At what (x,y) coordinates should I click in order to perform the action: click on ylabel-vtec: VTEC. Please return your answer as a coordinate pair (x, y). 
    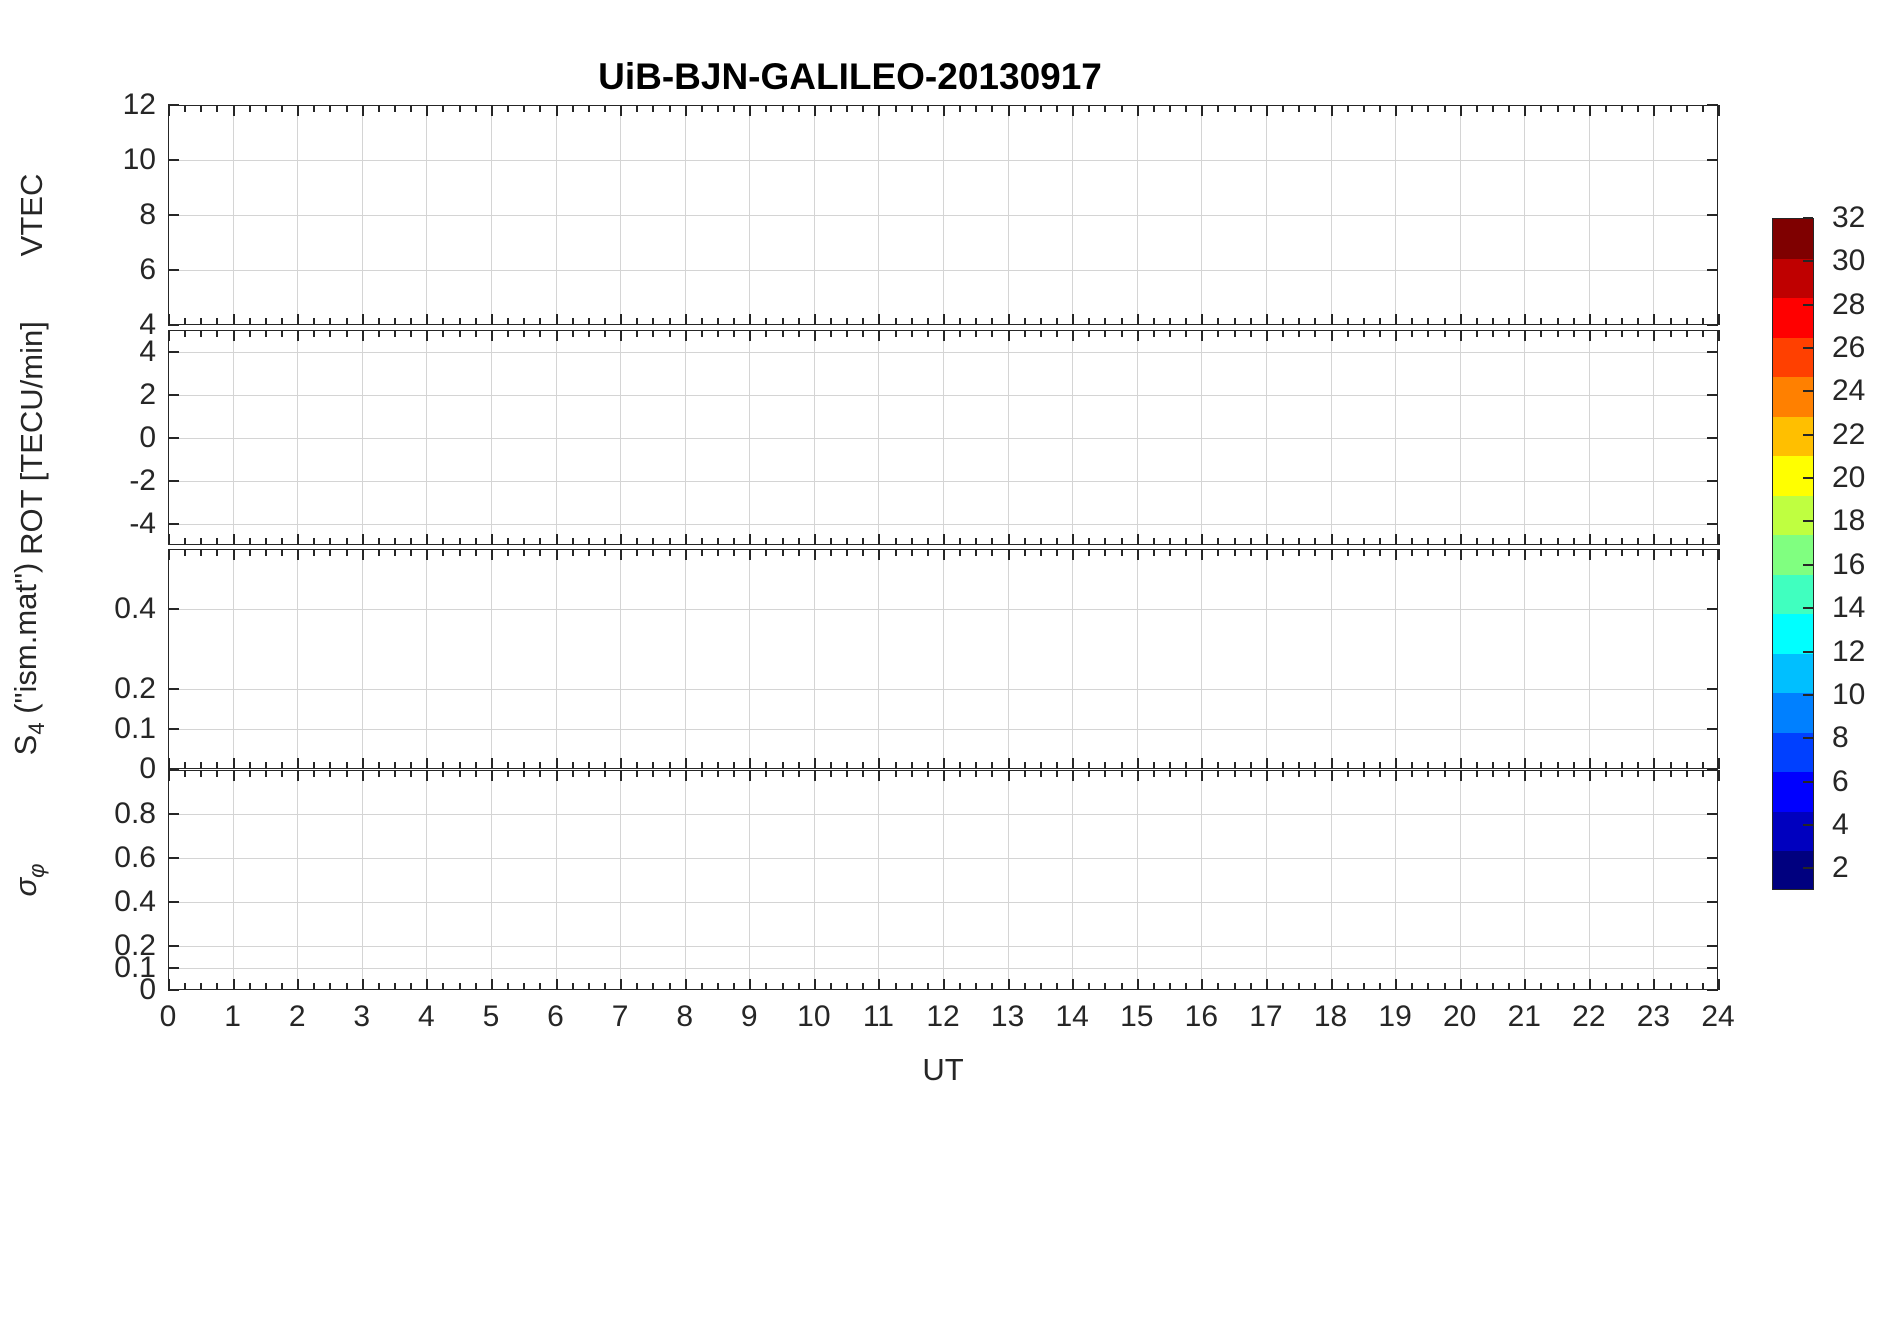
    Looking at the image, I should click on (31, 215).